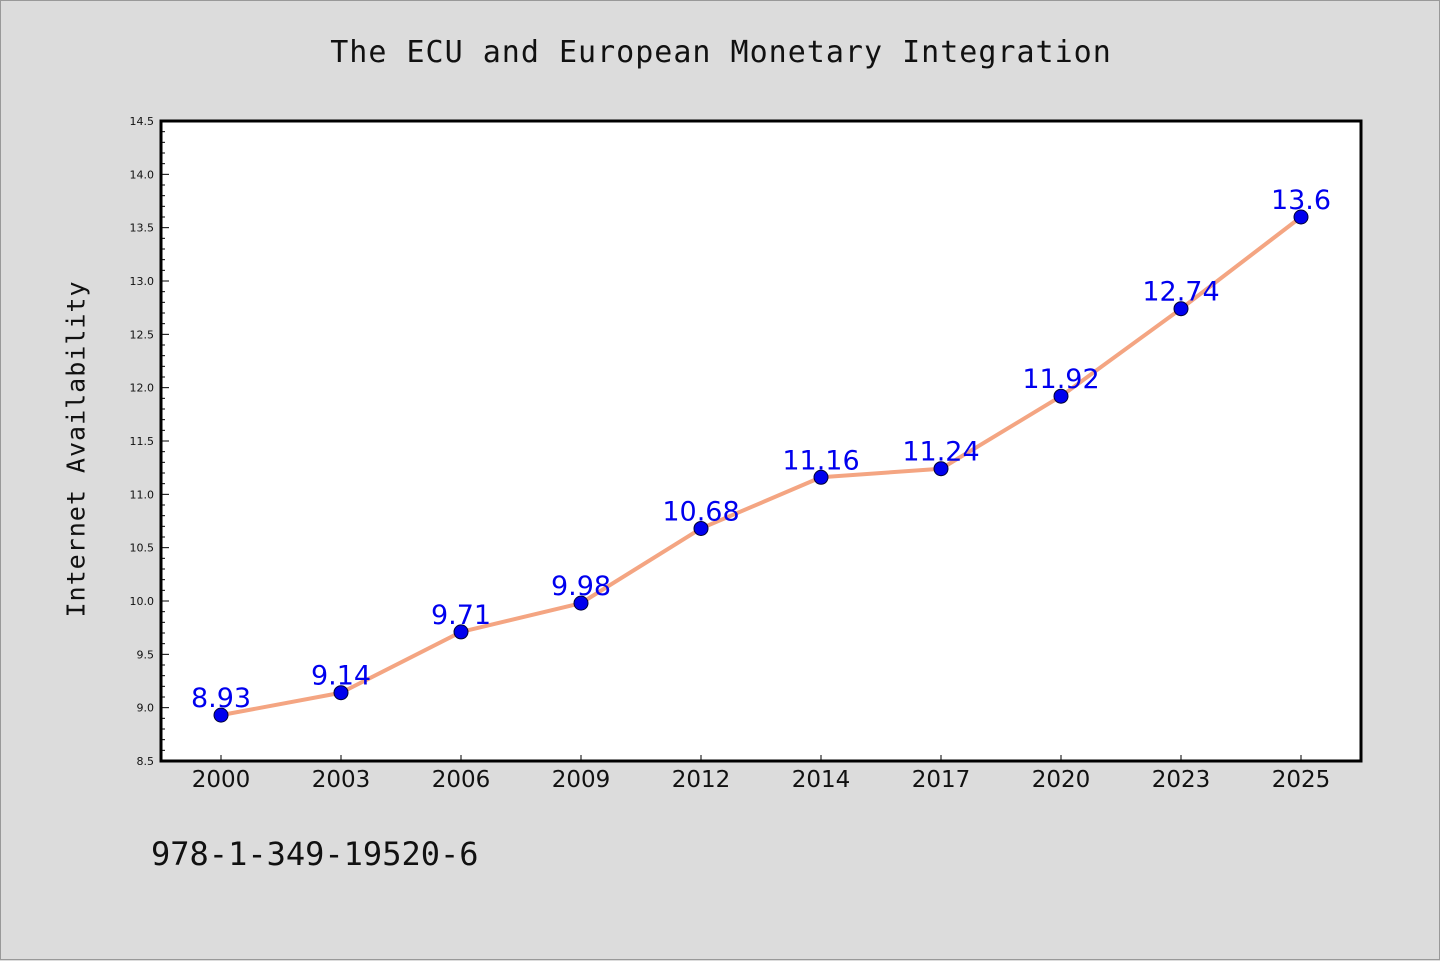 This screenshot has height=961, width=1440. What do you see at coordinates (146, 708) in the screenshot?
I see `y-tick-label: 9.0` at bounding box center [146, 708].